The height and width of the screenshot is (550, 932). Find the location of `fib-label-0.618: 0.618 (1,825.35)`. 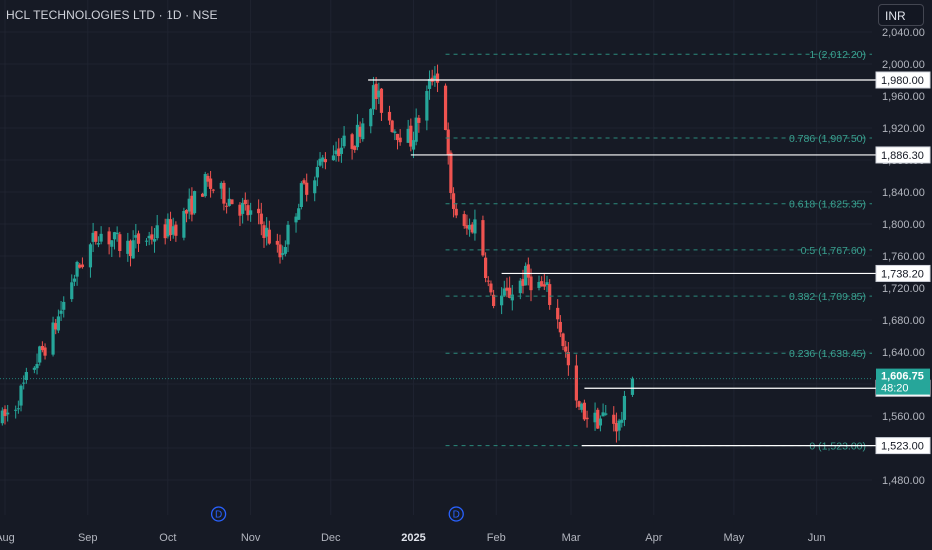

fib-label-0.618: 0.618 (1,825.35) is located at coordinates (827, 205).